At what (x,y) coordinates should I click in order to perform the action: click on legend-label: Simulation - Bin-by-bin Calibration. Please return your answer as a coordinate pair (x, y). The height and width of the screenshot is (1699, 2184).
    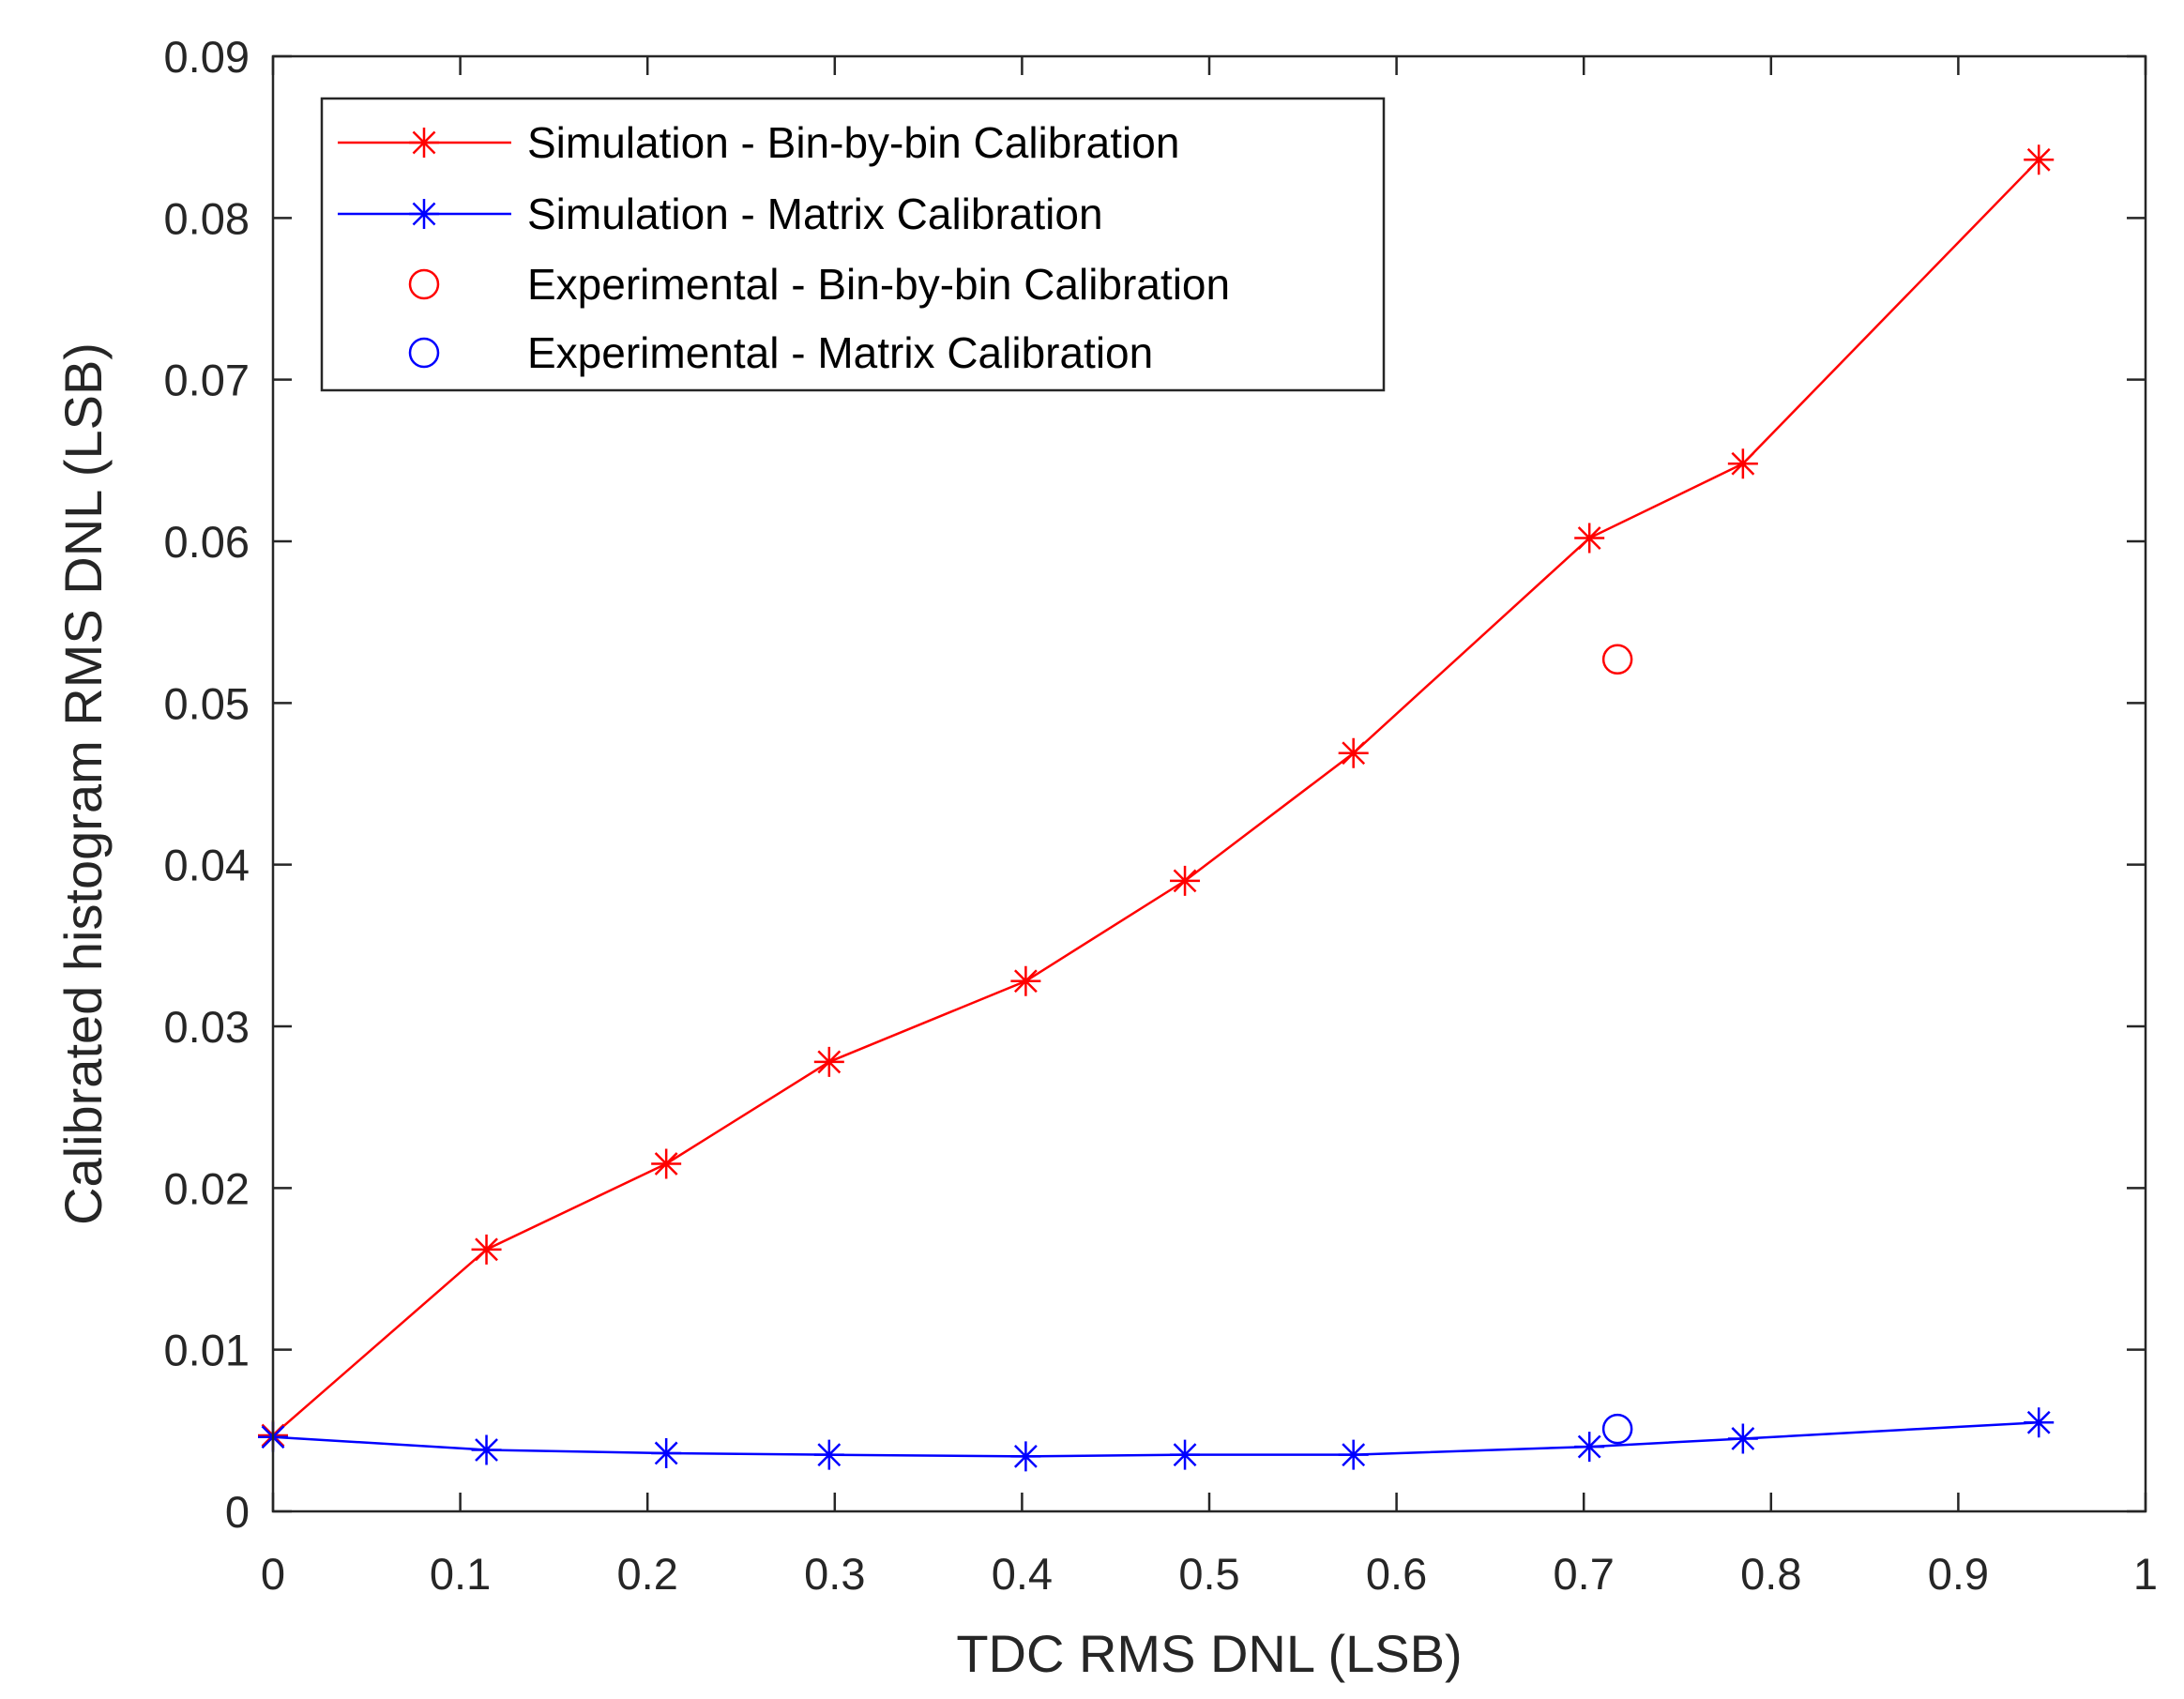
    Looking at the image, I should click on (853, 142).